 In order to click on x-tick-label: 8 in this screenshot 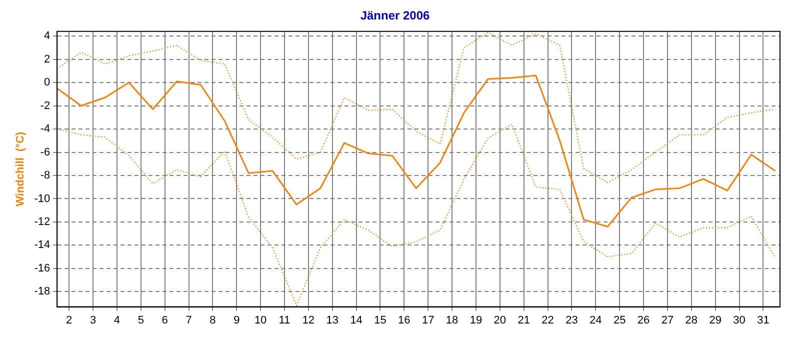, I will do `click(213, 320)`.